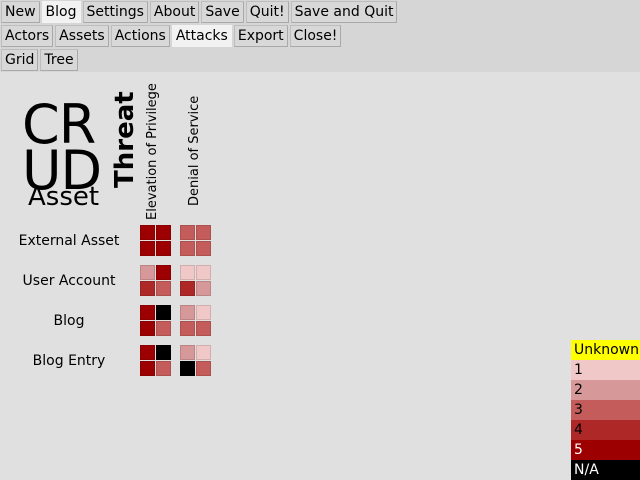  What do you see at coordinates (69, 241) in the screenshot?
I see `row-label-external-asset: External Asset` at bounding box center [69, 241].